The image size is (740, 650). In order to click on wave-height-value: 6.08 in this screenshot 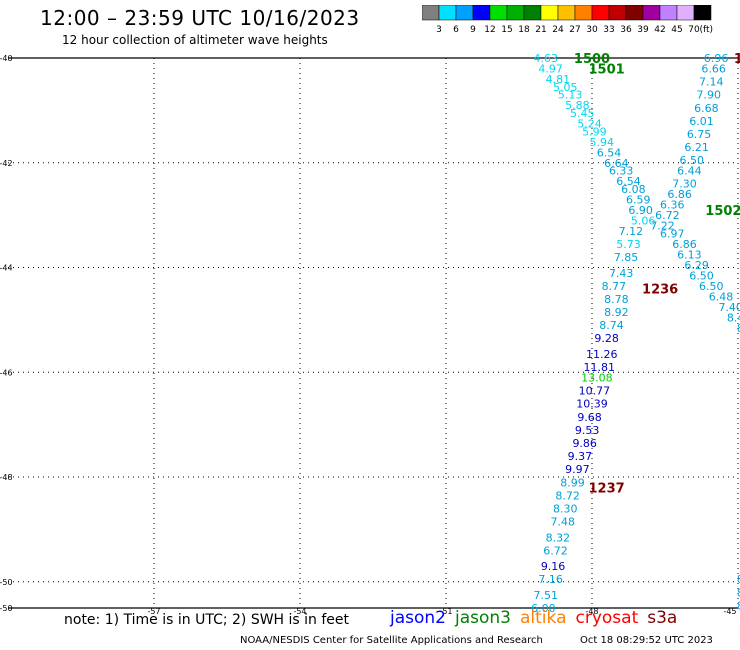, I will do `click(633, 189)`.